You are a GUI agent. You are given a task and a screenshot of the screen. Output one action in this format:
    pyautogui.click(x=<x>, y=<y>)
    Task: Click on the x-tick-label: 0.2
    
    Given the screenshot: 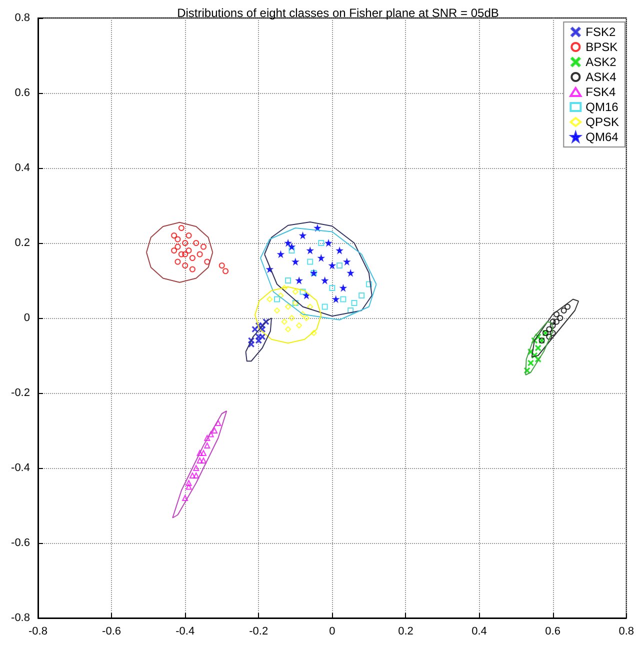 What is the action you would take?
    pyautogui.click(x=406, y=632)
    